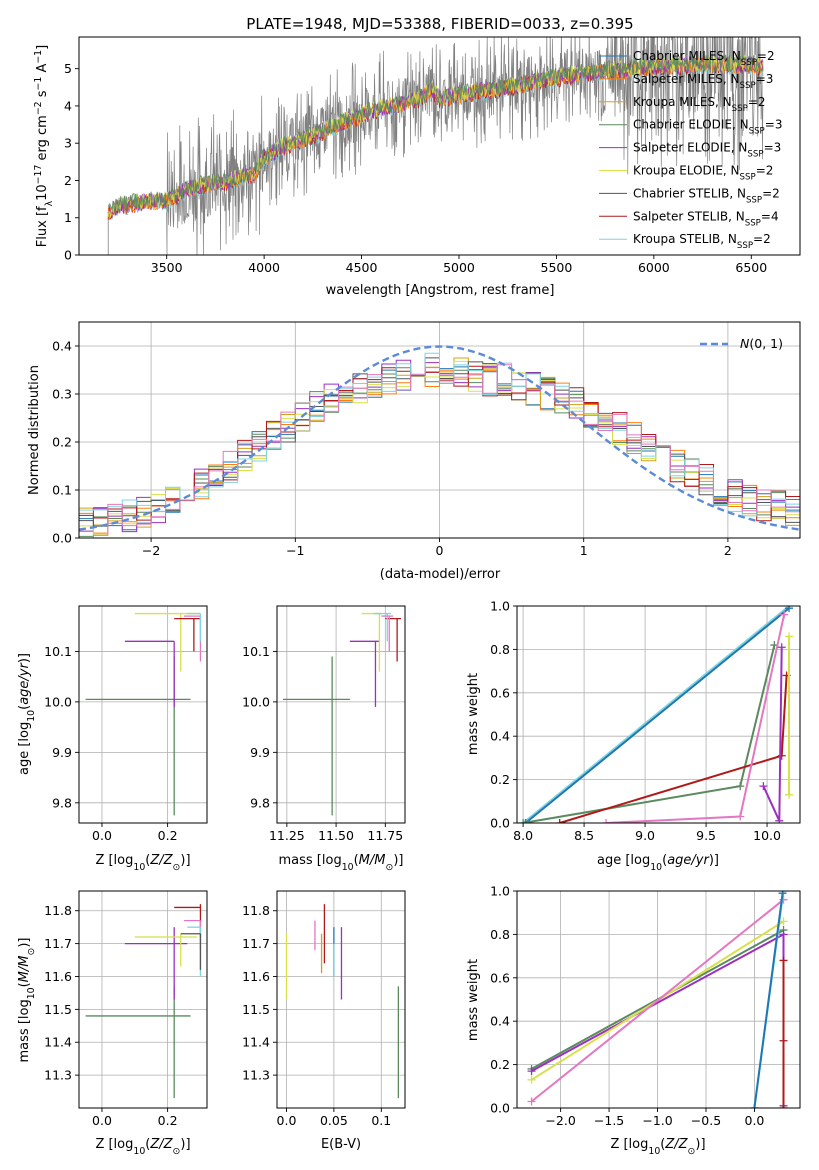  I want to click on x-tick-label: −1.5, so click(609, 1120).